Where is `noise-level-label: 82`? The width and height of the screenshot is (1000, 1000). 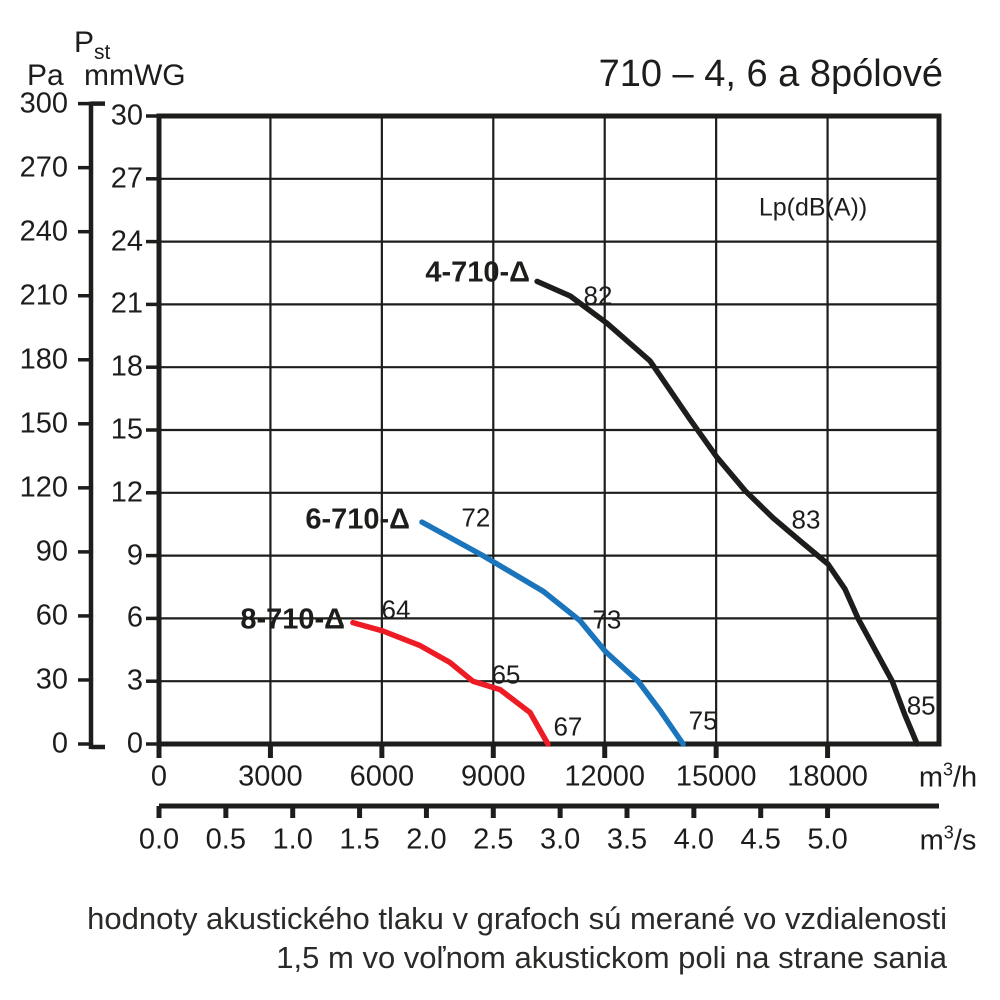
noise-level-label: 82 is located at coordinates (598, 295).